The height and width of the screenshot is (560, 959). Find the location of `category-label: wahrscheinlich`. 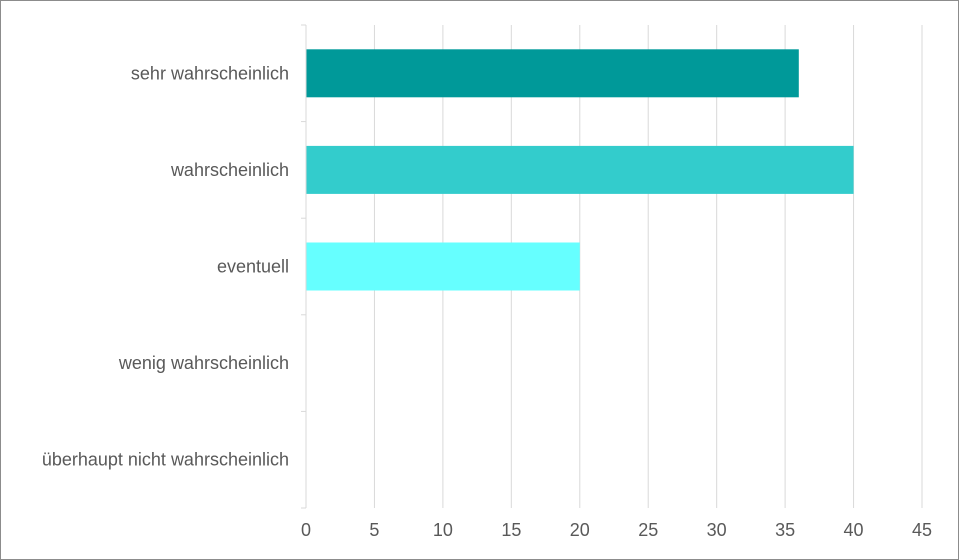

category-label: wahrscheinlich is located at coordinates (229, 170).